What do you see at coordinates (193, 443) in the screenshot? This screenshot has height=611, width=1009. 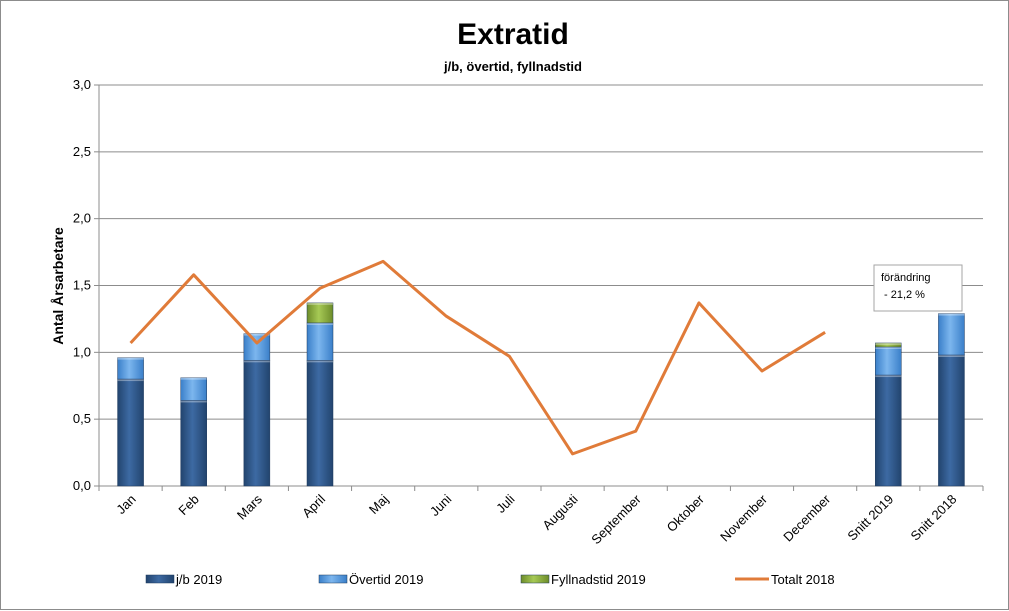 I see `bar-j-b-2019-feb` at bounding box center [193, 443].